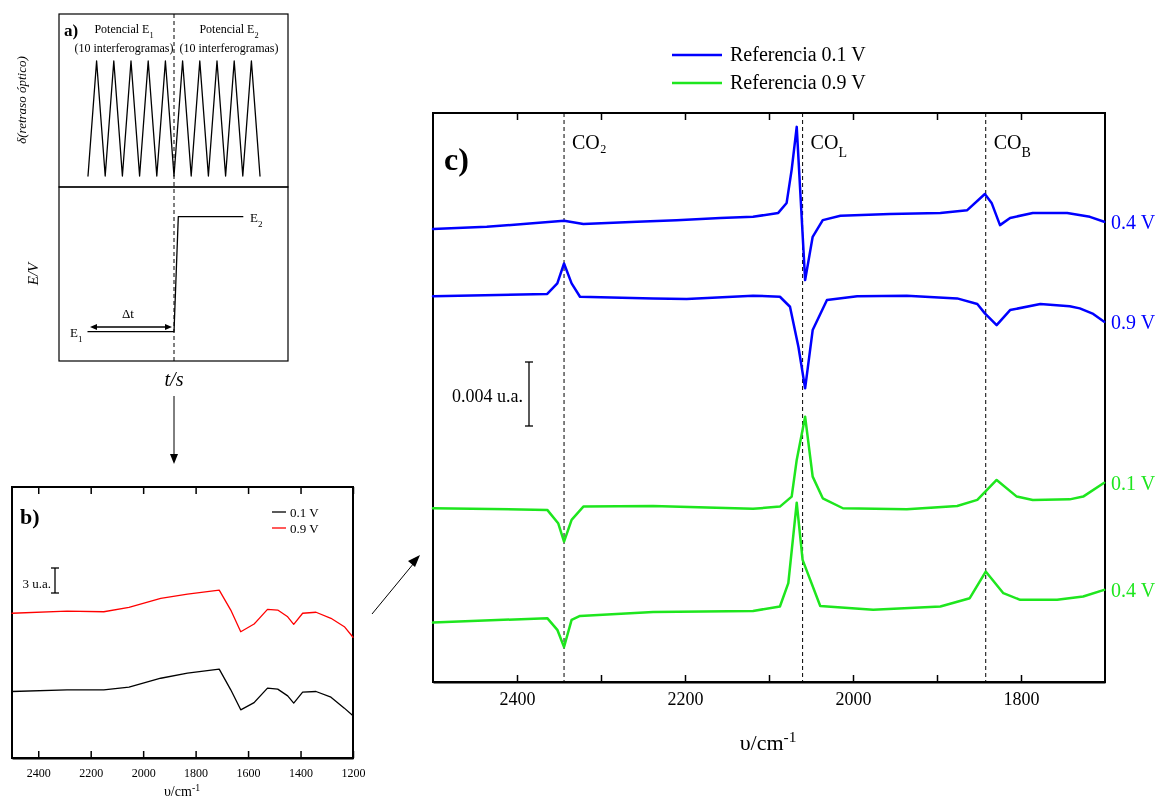  What do you see at coordinates (798, 54) in the screenshot?
I see `text: Referencia 0.1 V` at bounding box center [798, 54].